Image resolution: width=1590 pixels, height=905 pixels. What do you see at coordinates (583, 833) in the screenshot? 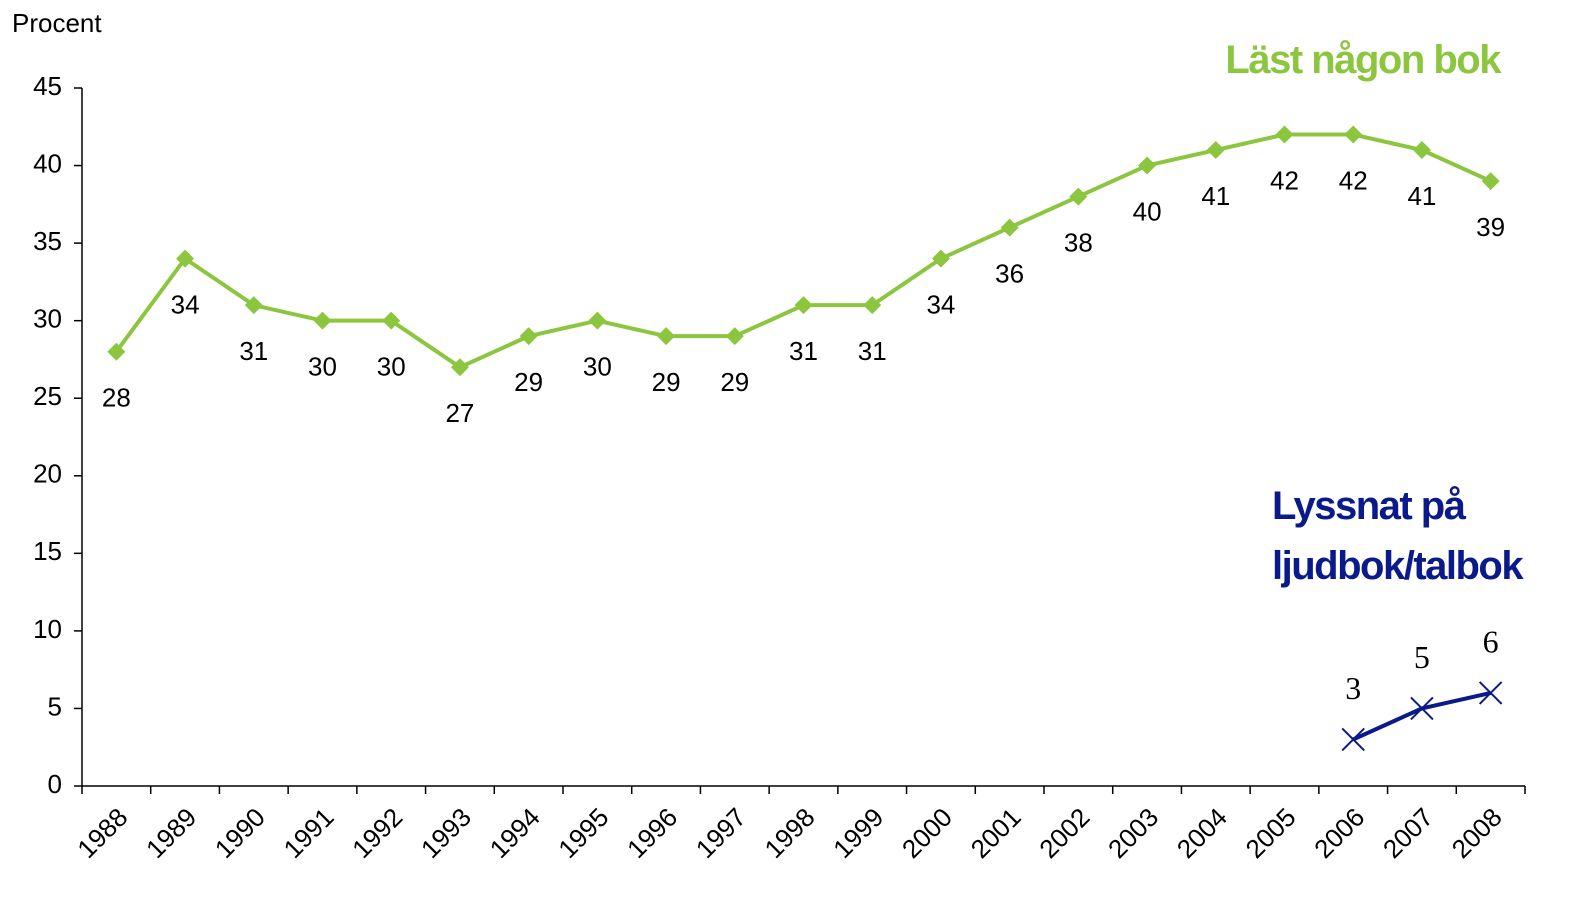
I see `x-tick-label: 1995` at bounding box center [583, 833].